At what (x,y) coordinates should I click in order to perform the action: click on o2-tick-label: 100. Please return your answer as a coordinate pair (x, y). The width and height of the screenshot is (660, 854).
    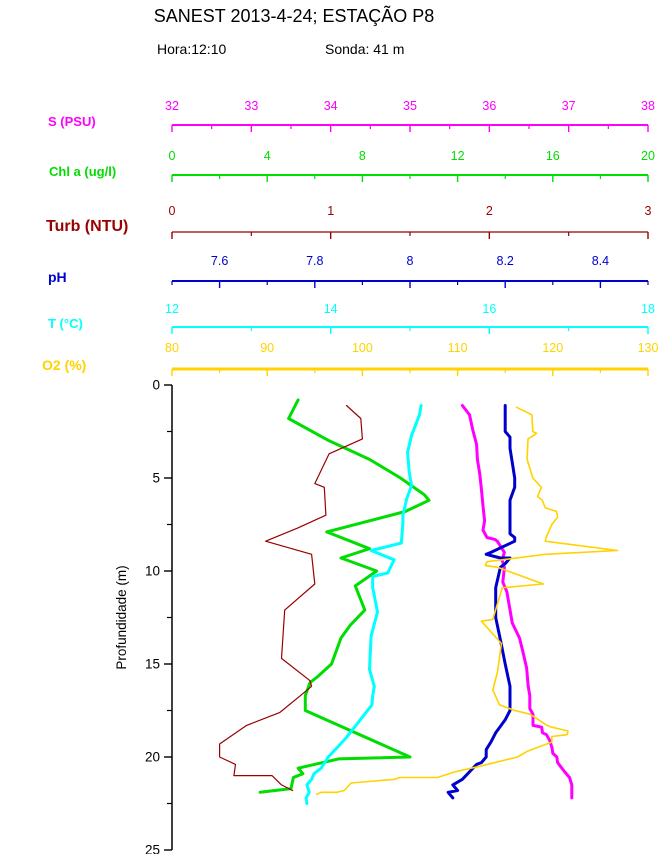
    Looking at the image, I should click on (362, 348).